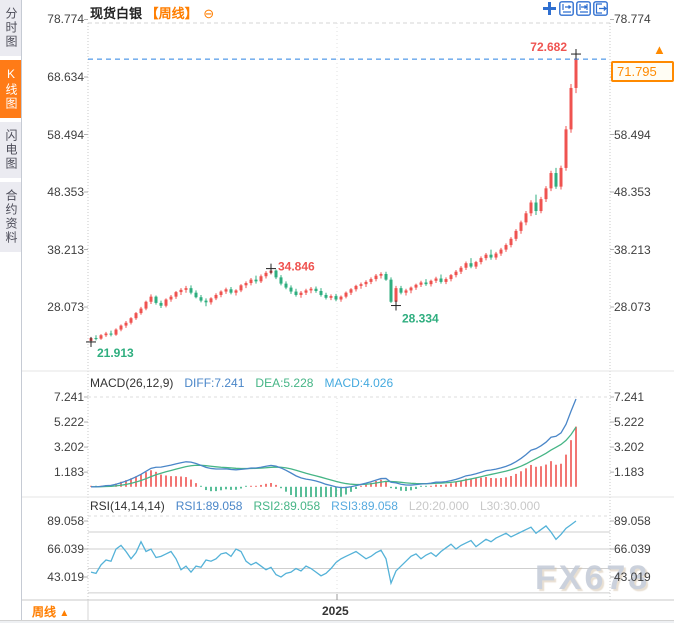 Image resolution: width=674 pixels, height=623 pixels. I want to click on main-axis-label-right: 78.774, so click(632, 19).